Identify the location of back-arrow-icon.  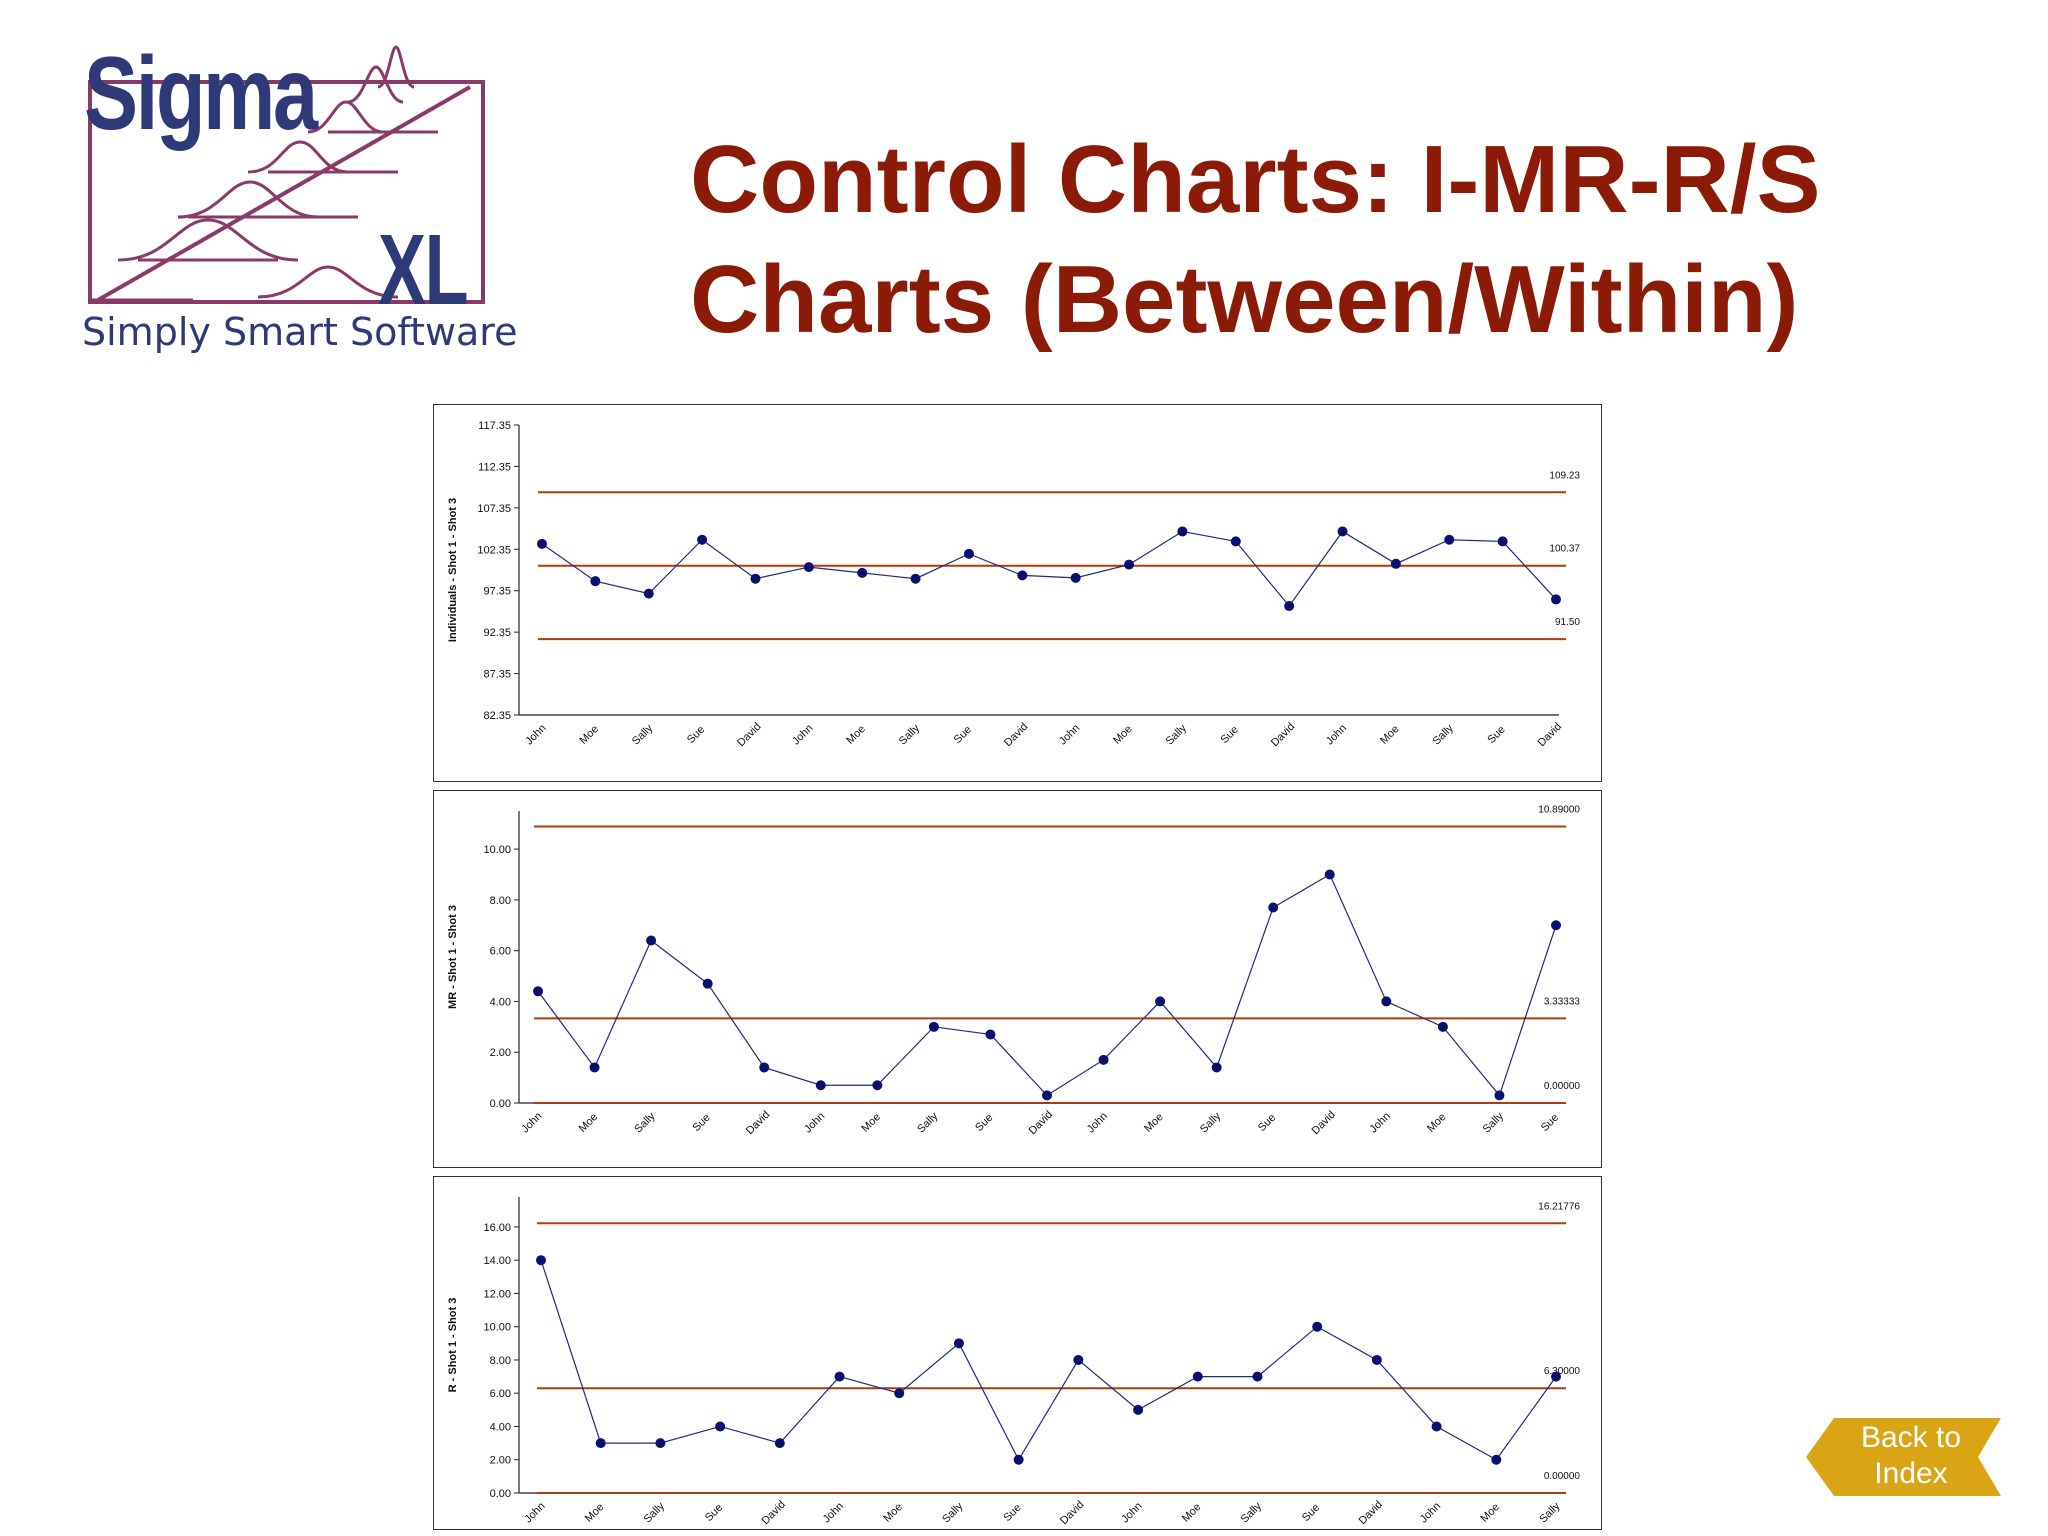
(1903, 1457).